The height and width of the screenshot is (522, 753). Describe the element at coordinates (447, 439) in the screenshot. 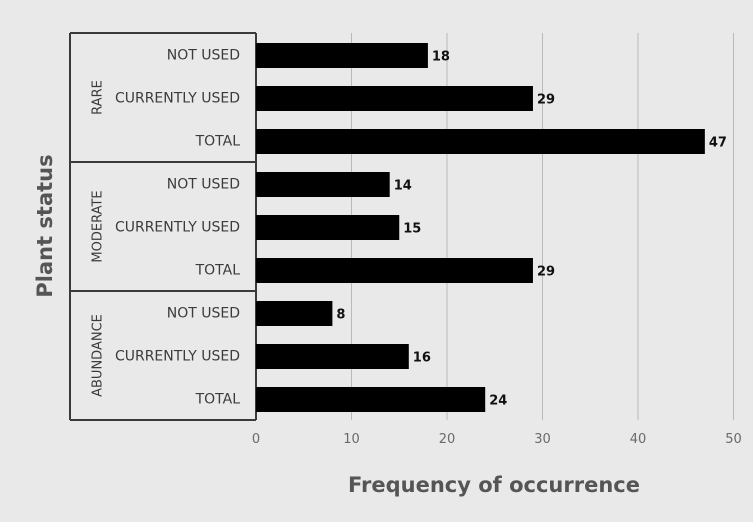

I see `x-tick-label: 20` at that location.